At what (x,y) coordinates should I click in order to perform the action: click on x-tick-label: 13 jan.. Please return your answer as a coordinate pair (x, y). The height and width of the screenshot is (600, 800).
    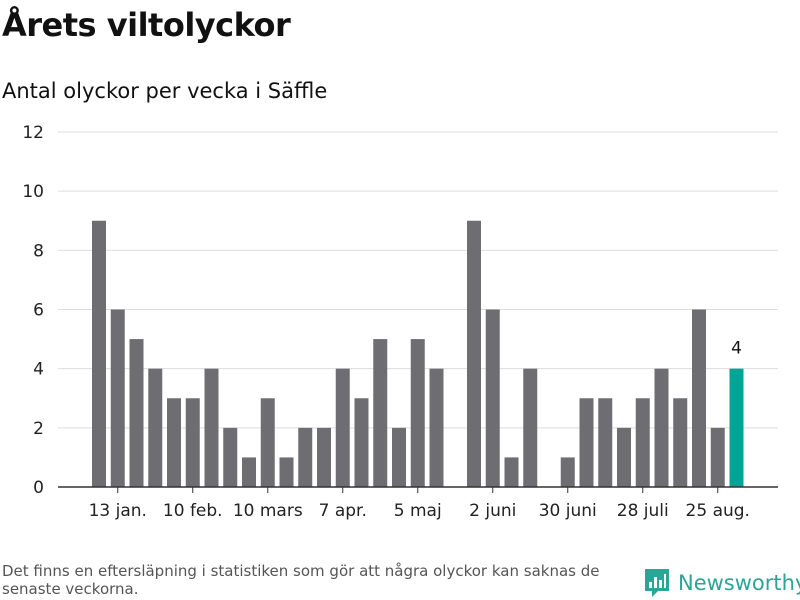
    Looking at the image, I should click on (118, 511).